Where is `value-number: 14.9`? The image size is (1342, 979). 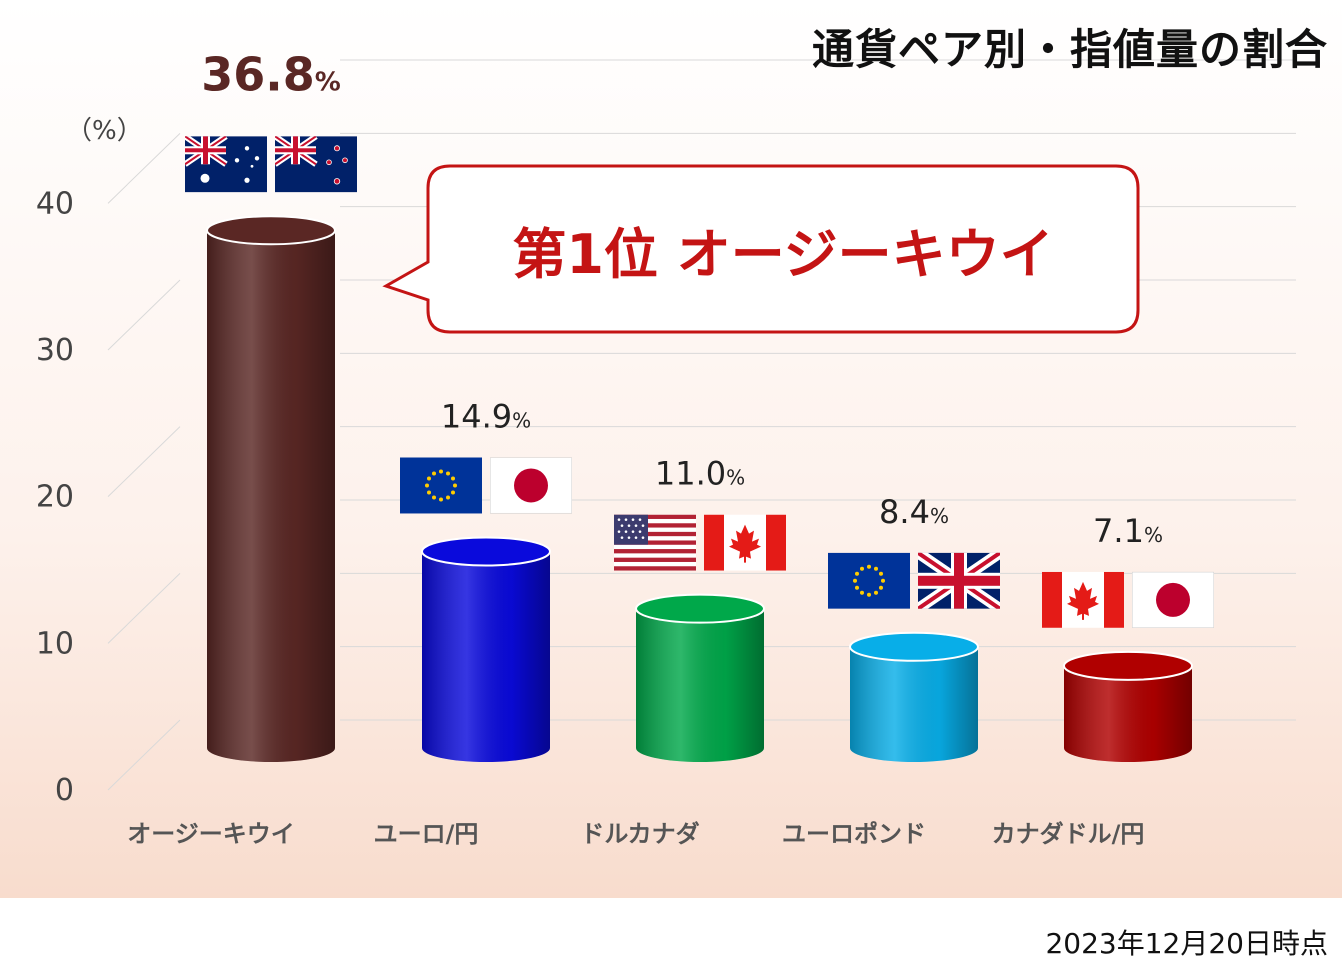
value-number: 14.9 is located at coordinates (476, 416).